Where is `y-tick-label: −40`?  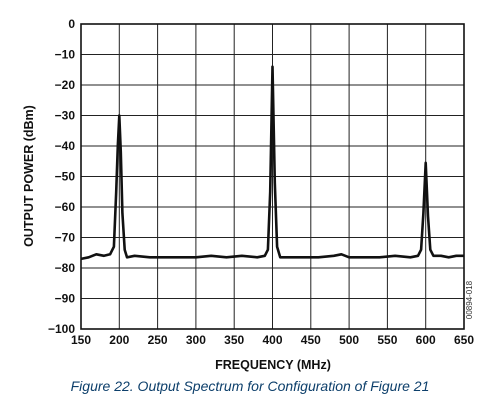
y-tick-label: −40 is located at coordinates (65, 146).